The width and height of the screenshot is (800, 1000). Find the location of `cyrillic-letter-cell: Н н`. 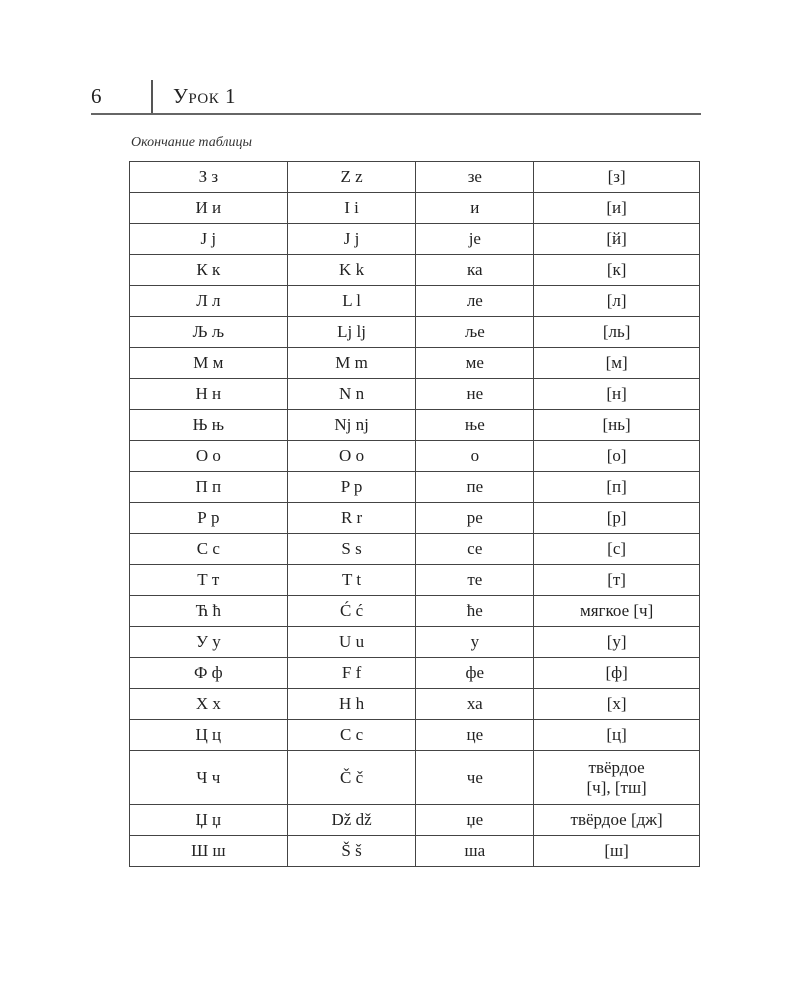

cyrillic-letter-cell: Н н is located at coordinates (208, 394).